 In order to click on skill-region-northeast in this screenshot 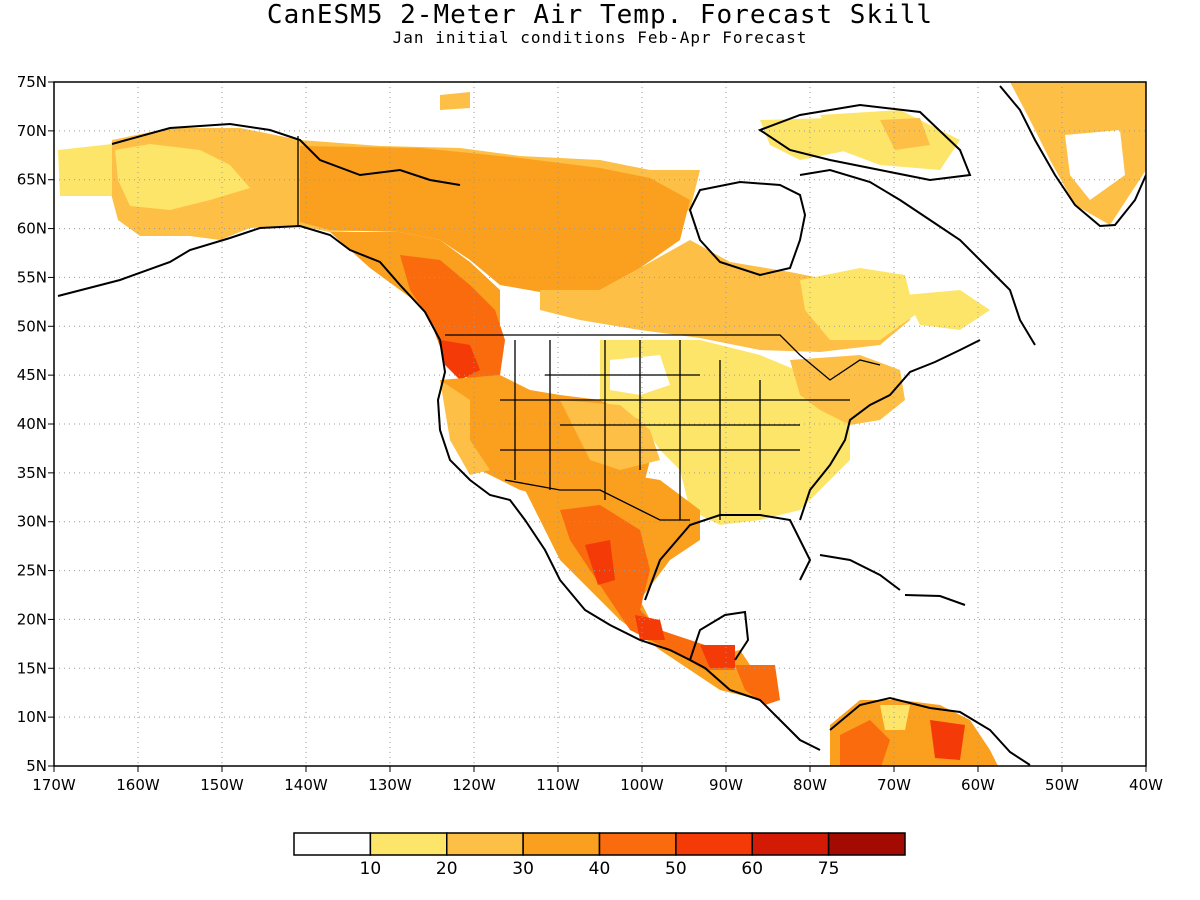, I will do `click(847, 390)`.